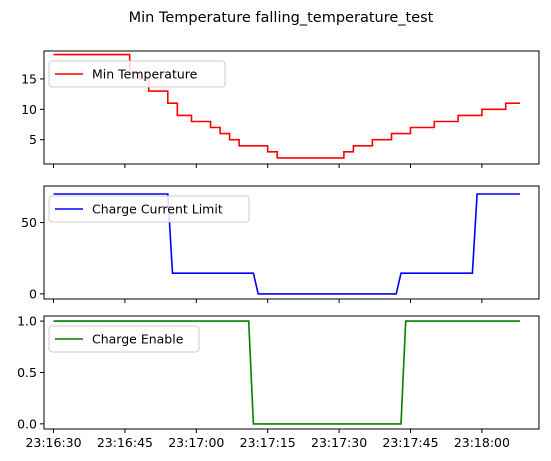 Image resolution: width=551 pixels, height=461 pixels. I want to click on y-tick-label: 1.0, so click(27, 321).